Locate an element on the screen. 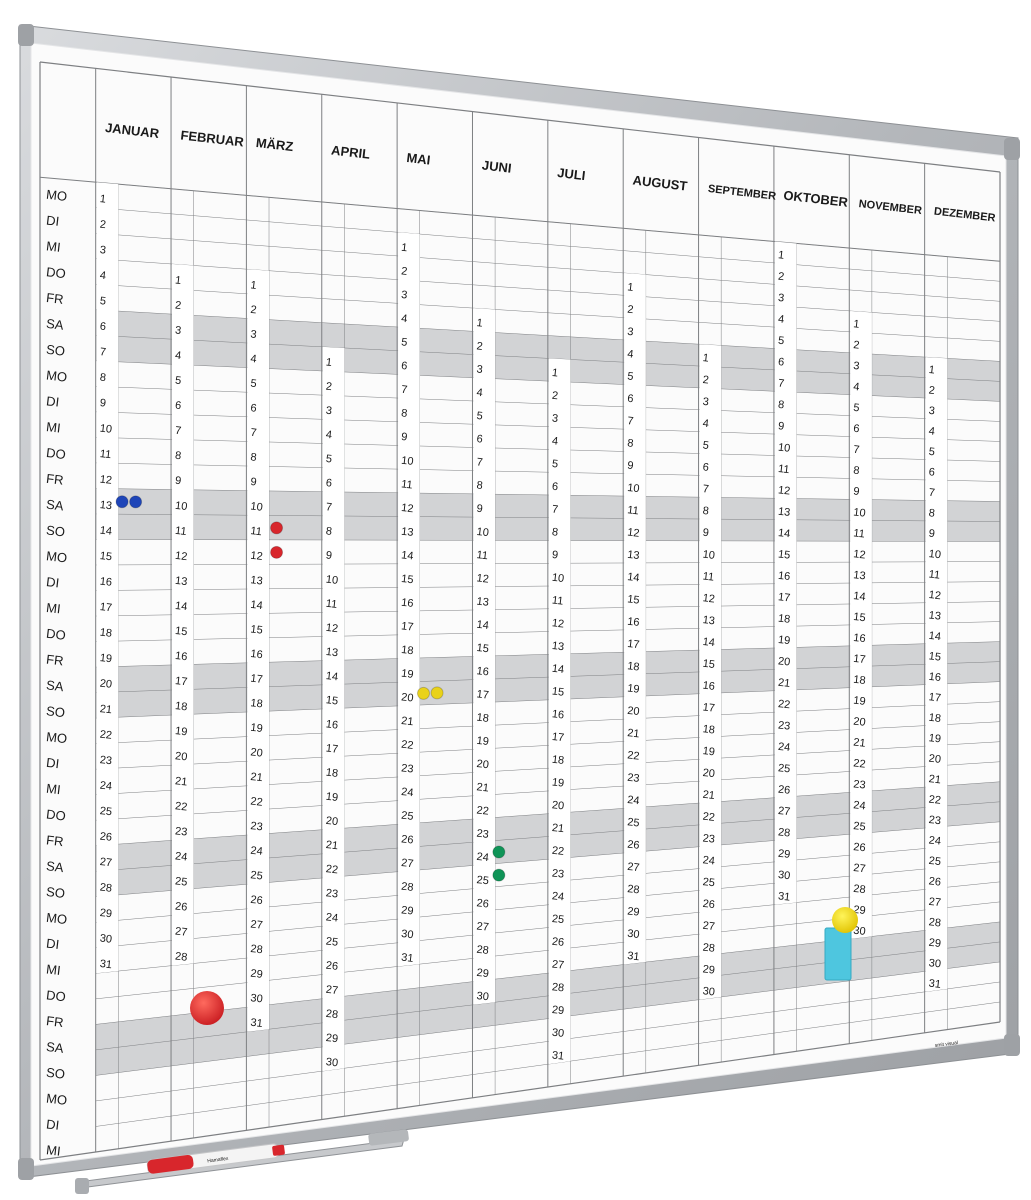  large-red-magnet is located at coordinates (207, 1008).